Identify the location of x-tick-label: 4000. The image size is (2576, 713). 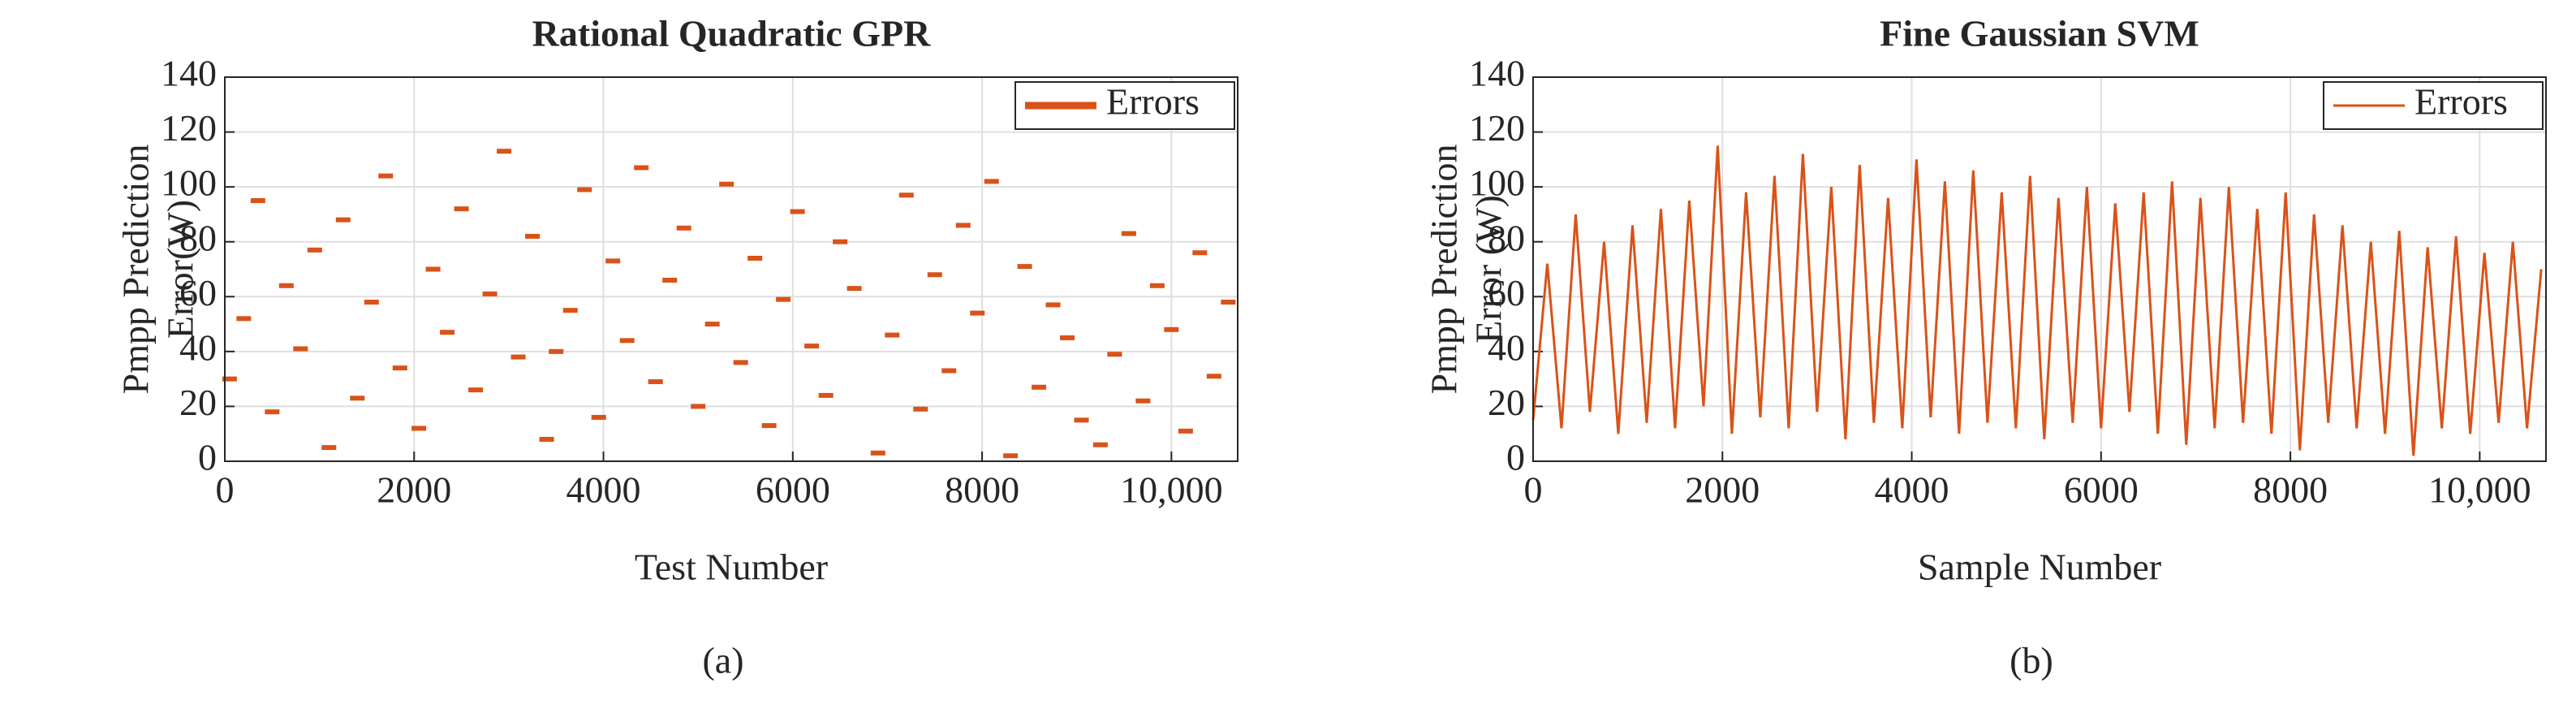
(1912, 490).